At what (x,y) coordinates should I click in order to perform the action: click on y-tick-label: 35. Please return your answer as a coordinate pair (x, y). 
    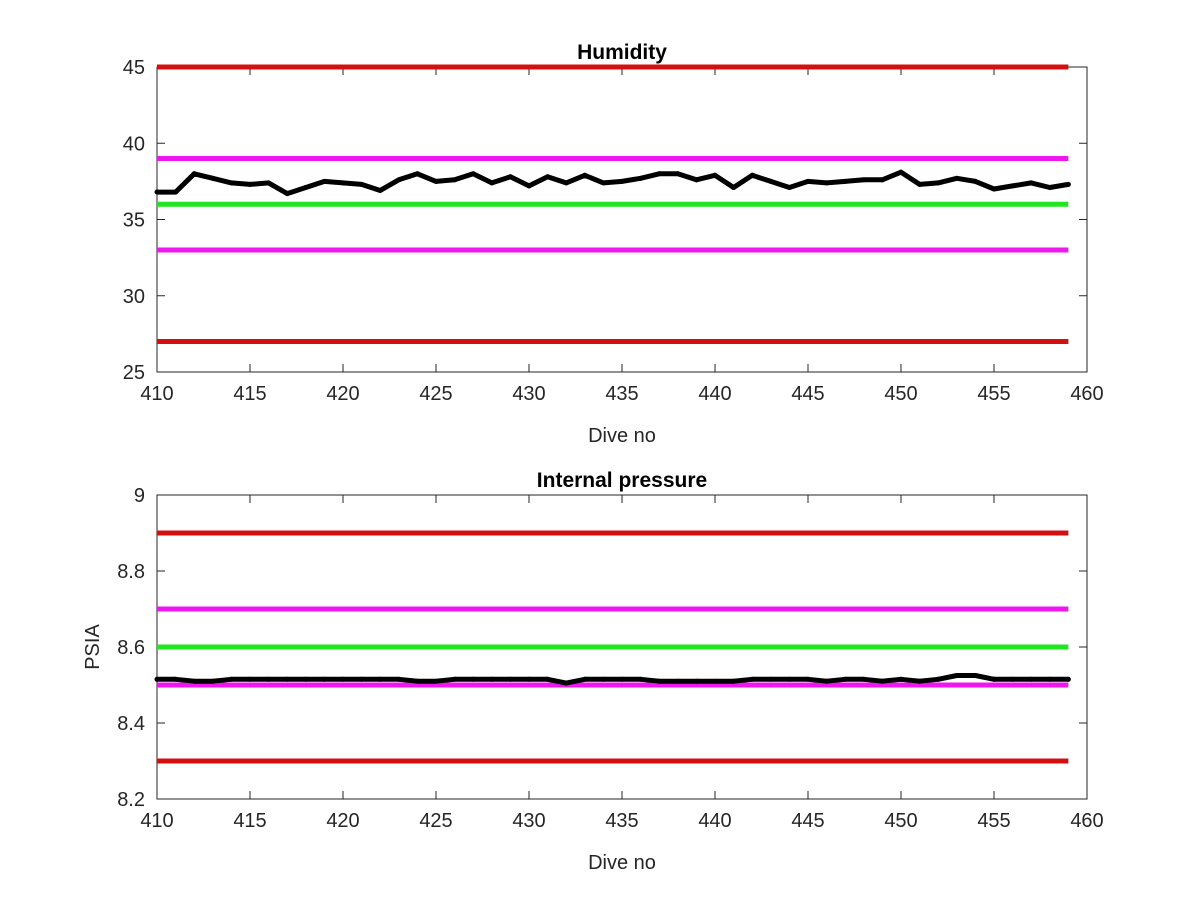
    Looking at the image, I should click on (134, 221).